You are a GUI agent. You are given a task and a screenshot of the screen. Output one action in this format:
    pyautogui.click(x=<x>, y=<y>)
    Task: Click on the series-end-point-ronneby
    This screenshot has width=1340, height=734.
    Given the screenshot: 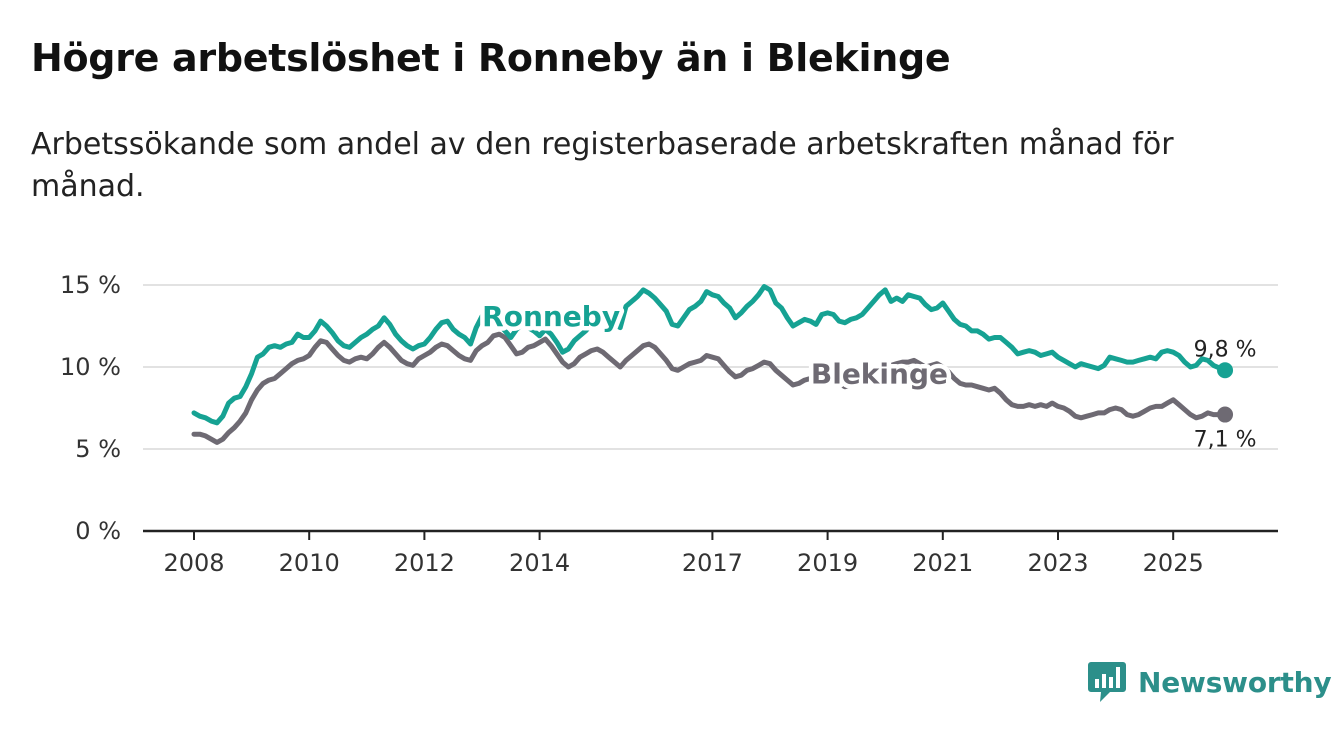 What is the action you would take?
    pyautogui.click(x=1225, y=370)
    